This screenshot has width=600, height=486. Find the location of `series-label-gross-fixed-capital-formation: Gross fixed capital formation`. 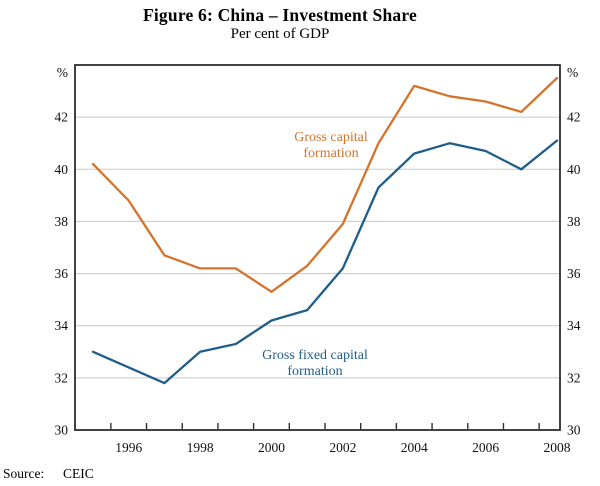

series-label-gross-fixed-capital-formation: Gross fixed capital formation is located at coordinates (315, 363).